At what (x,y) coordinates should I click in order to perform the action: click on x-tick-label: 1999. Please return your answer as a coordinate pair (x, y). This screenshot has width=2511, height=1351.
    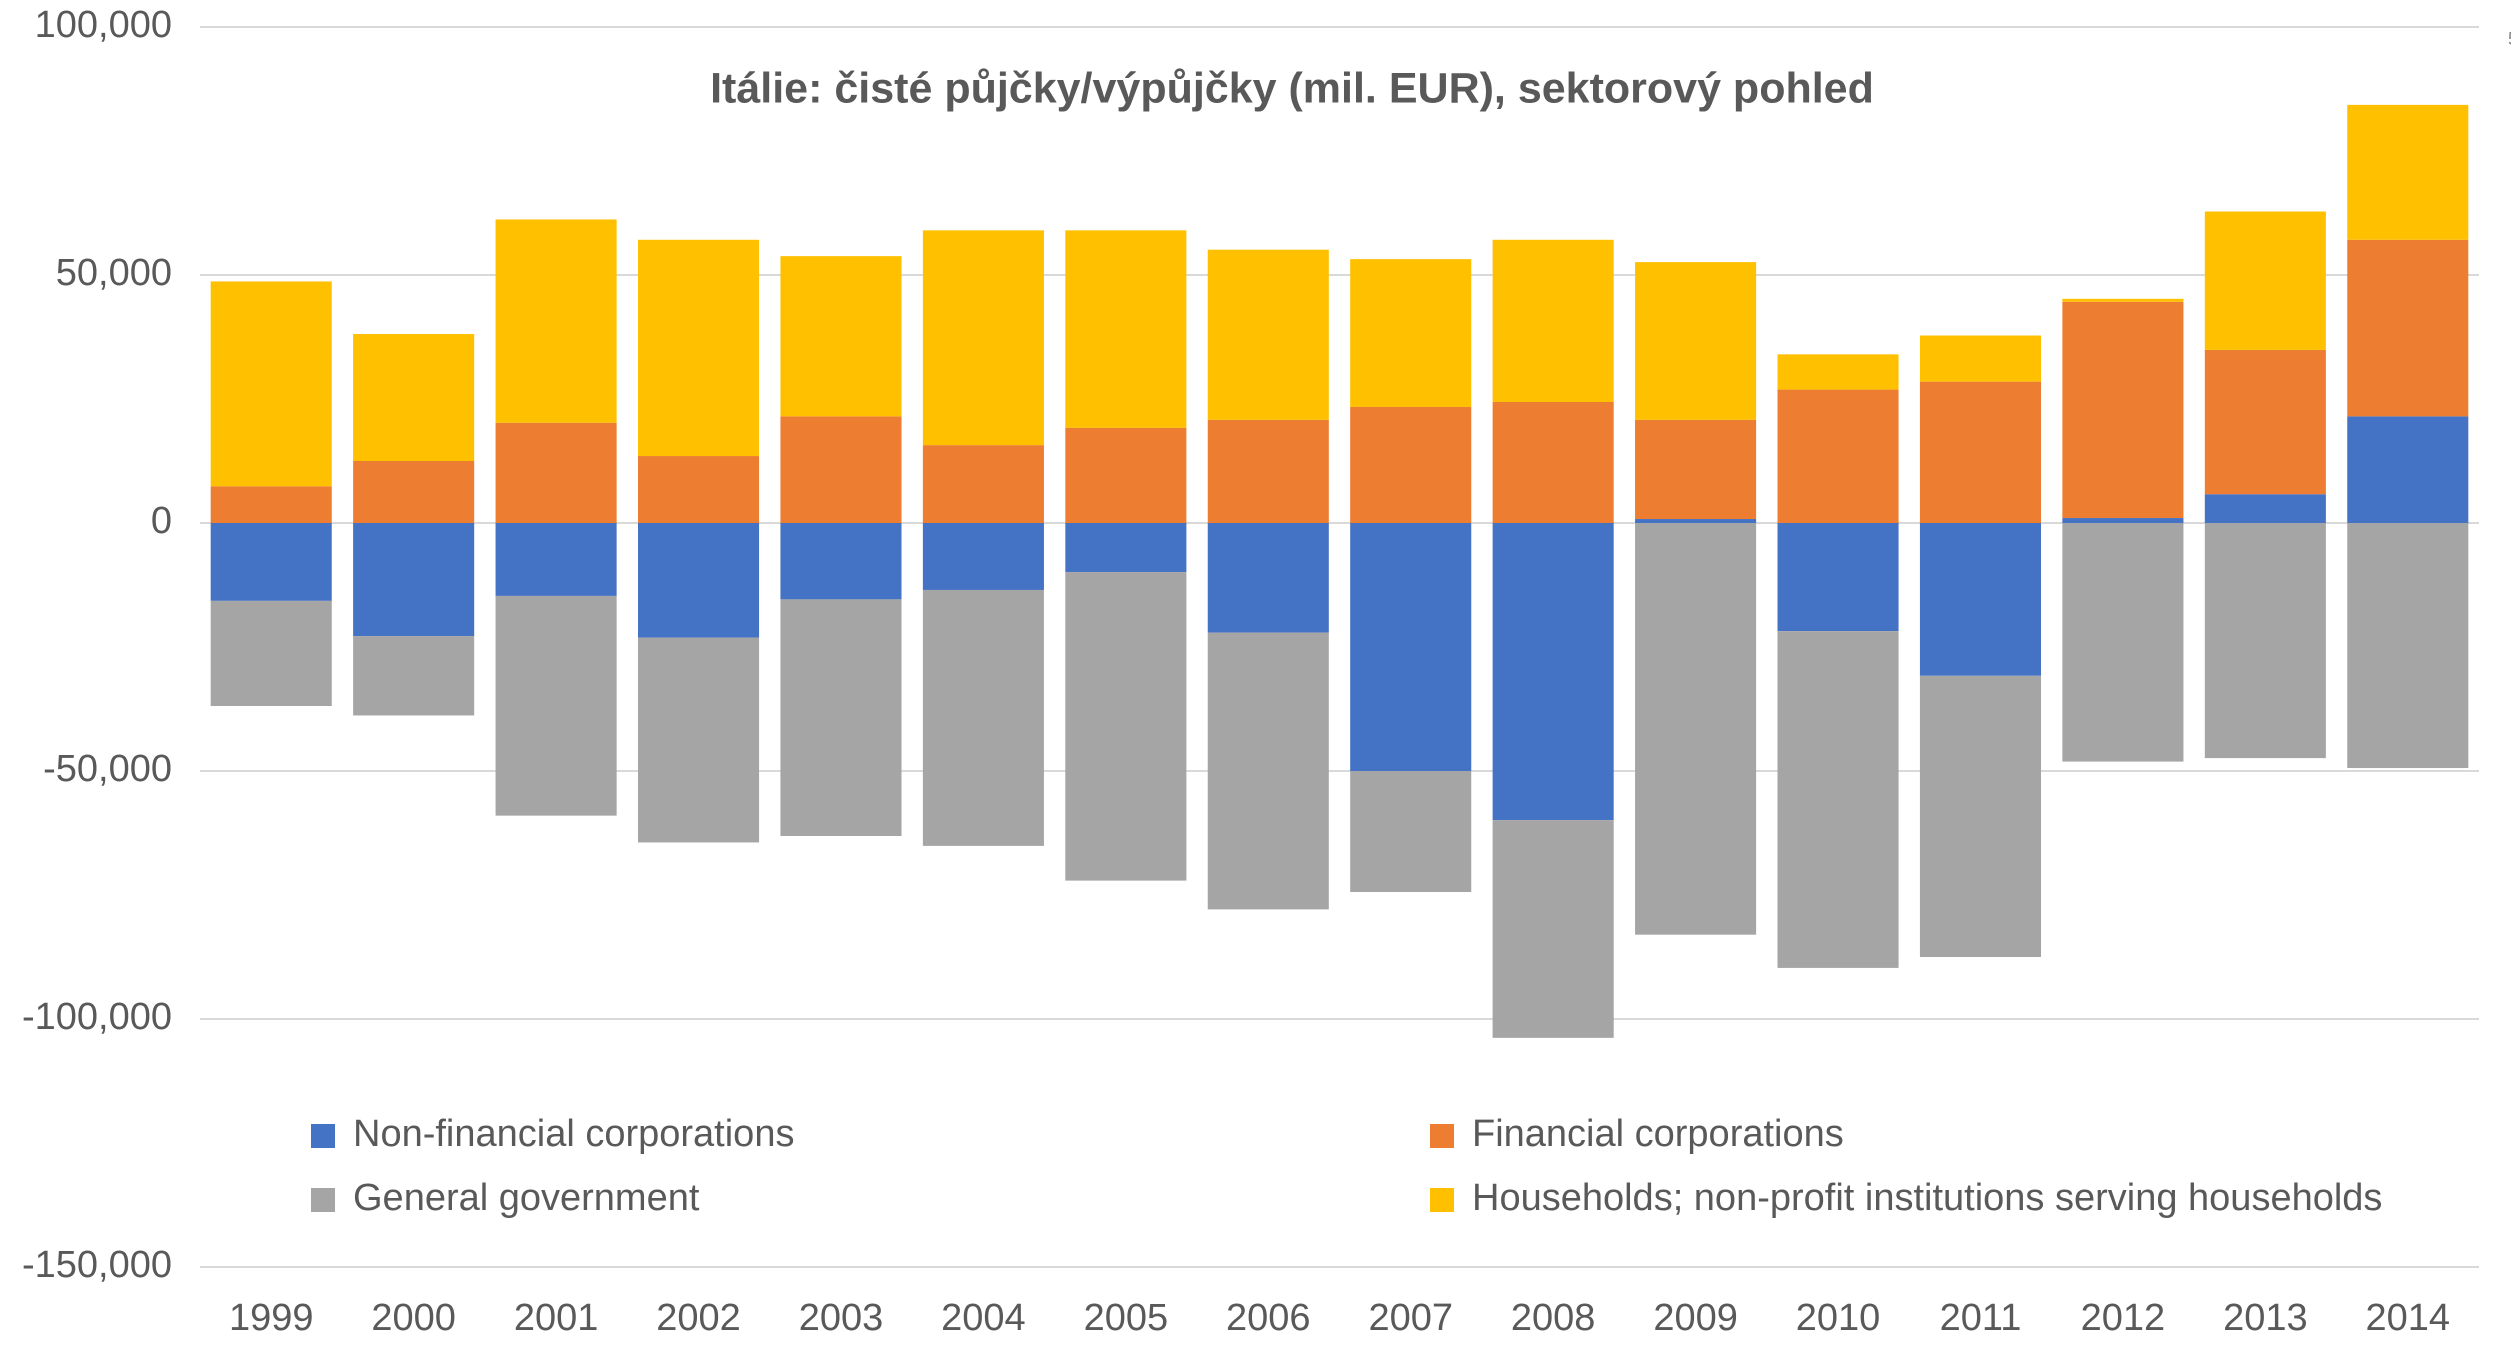
    Looking at the image, I should click on (271, 1318).